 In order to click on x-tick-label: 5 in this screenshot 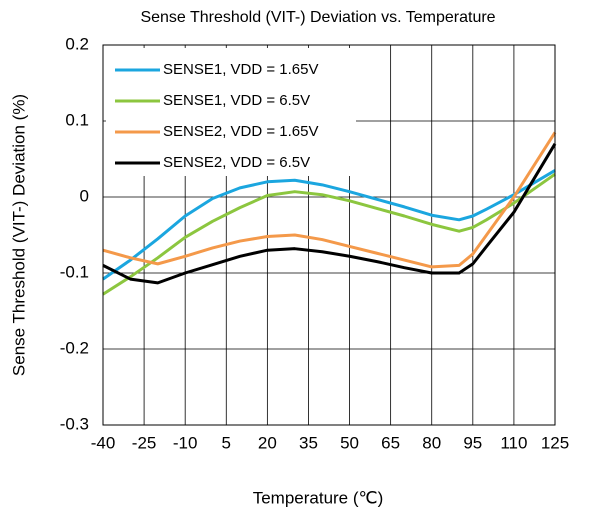, I will do `click(226, 442)`.